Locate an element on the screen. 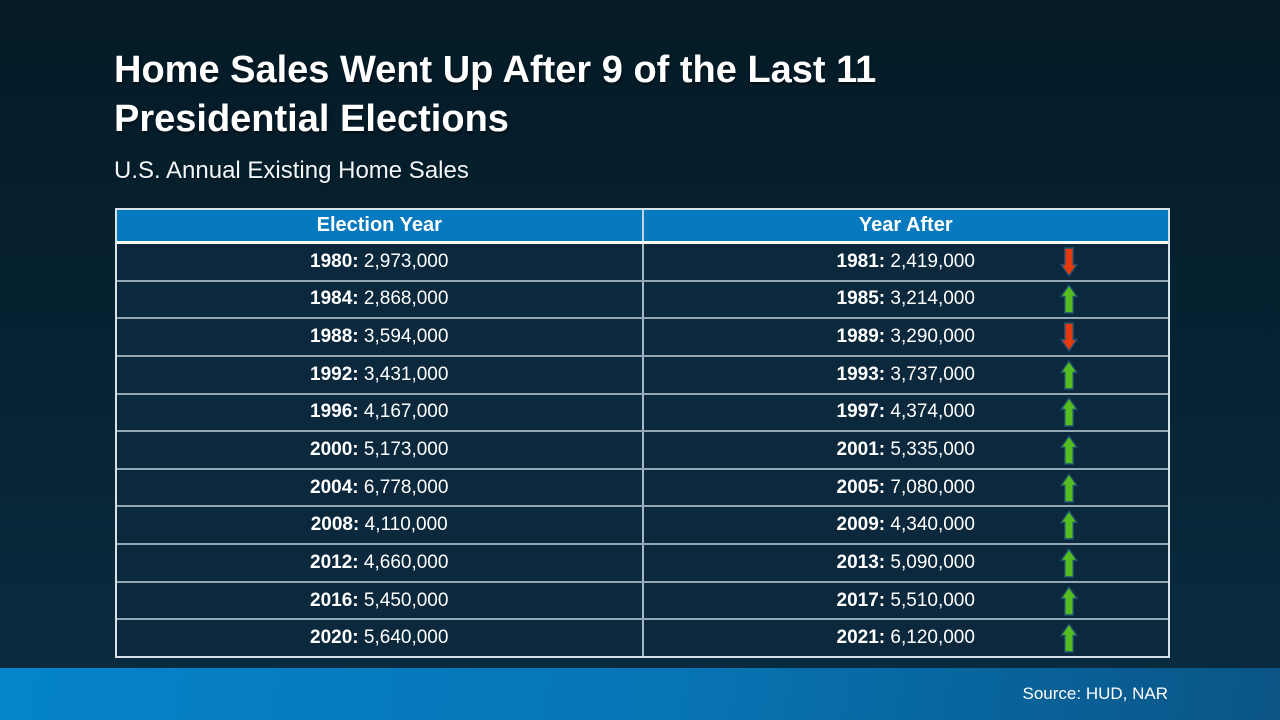  election-year-cell: 2012: 4,660,000 is located at coordinates (380, 563).